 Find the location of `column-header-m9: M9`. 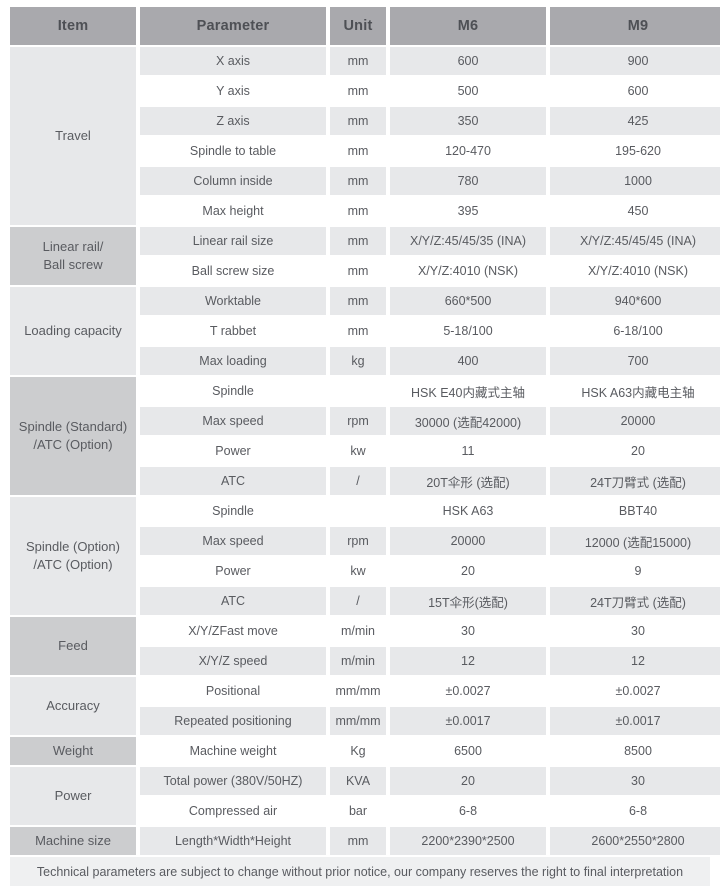

column-header-m9: M9 is located at coordinates (635, 26).